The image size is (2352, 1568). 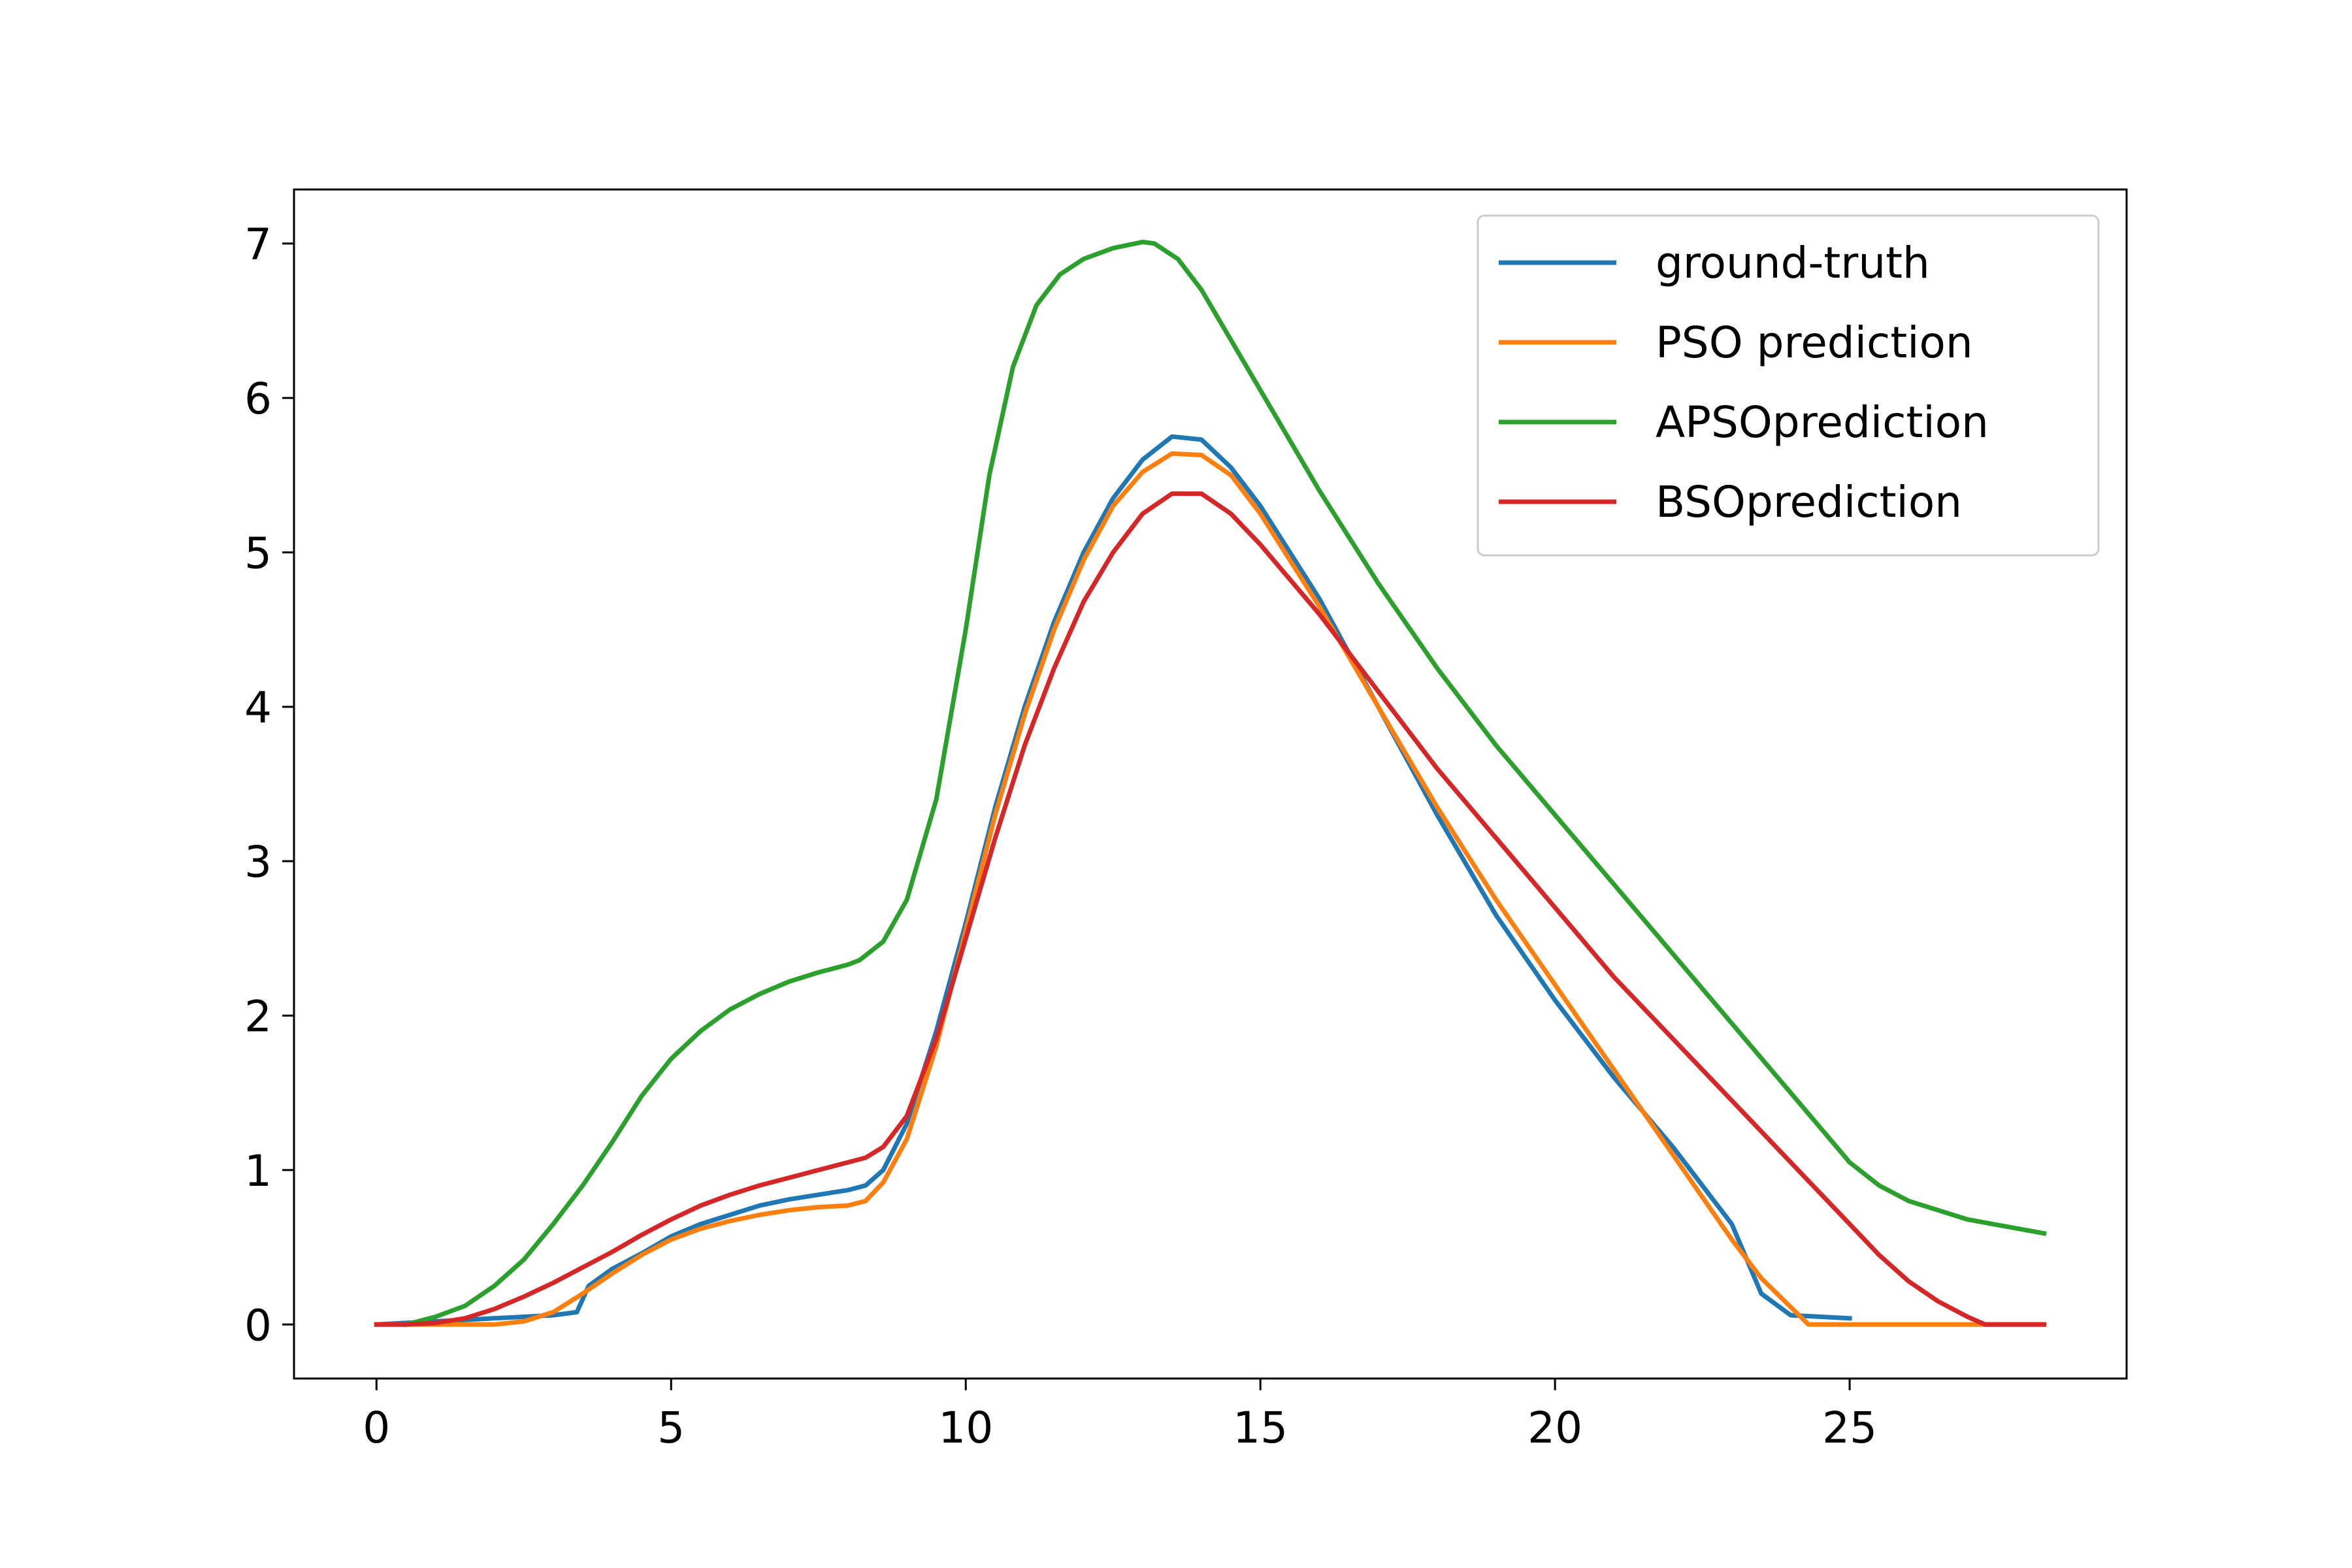 What do you see at coordinates (258, 708) in the screenshot?
I see `y-tick-label: 4` at bounding box center [258, 708].